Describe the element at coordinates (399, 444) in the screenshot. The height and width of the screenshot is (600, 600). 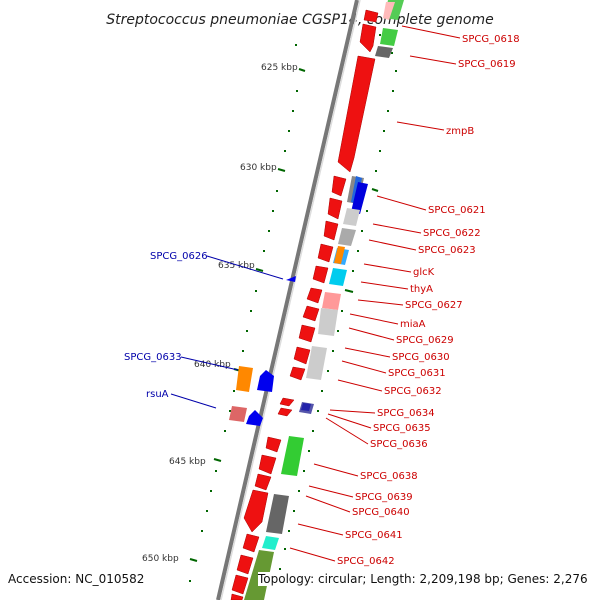
I see `gene-label-spcg-0636: SPCG_0636` at that location.